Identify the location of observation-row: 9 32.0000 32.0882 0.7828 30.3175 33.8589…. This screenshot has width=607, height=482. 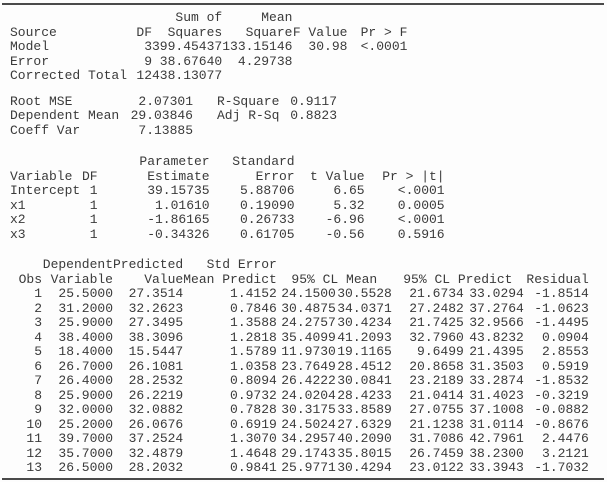
(299, 410).